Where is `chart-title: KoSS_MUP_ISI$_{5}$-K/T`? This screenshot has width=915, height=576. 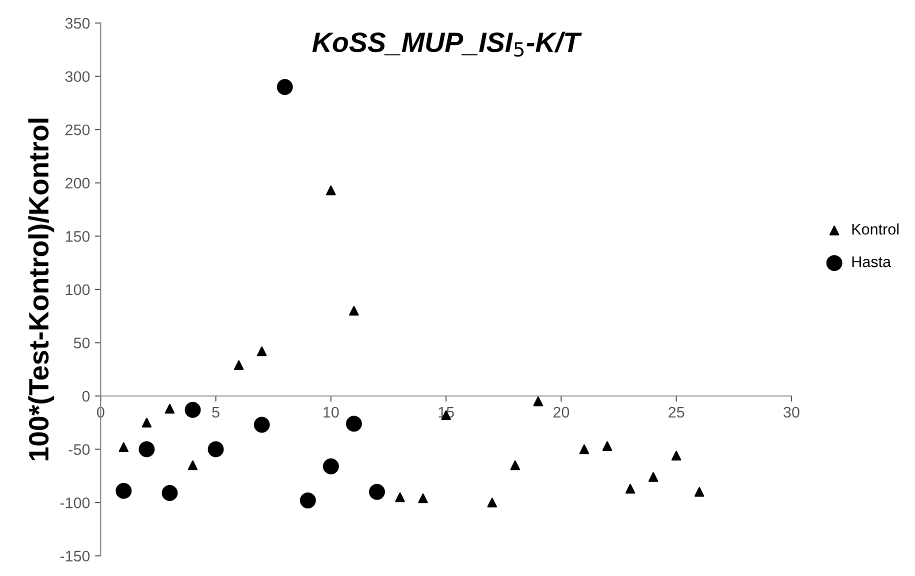
chart-title: KoSS_MUP_ISI$_{5}$-K/T is located at coordinates (447, 44).